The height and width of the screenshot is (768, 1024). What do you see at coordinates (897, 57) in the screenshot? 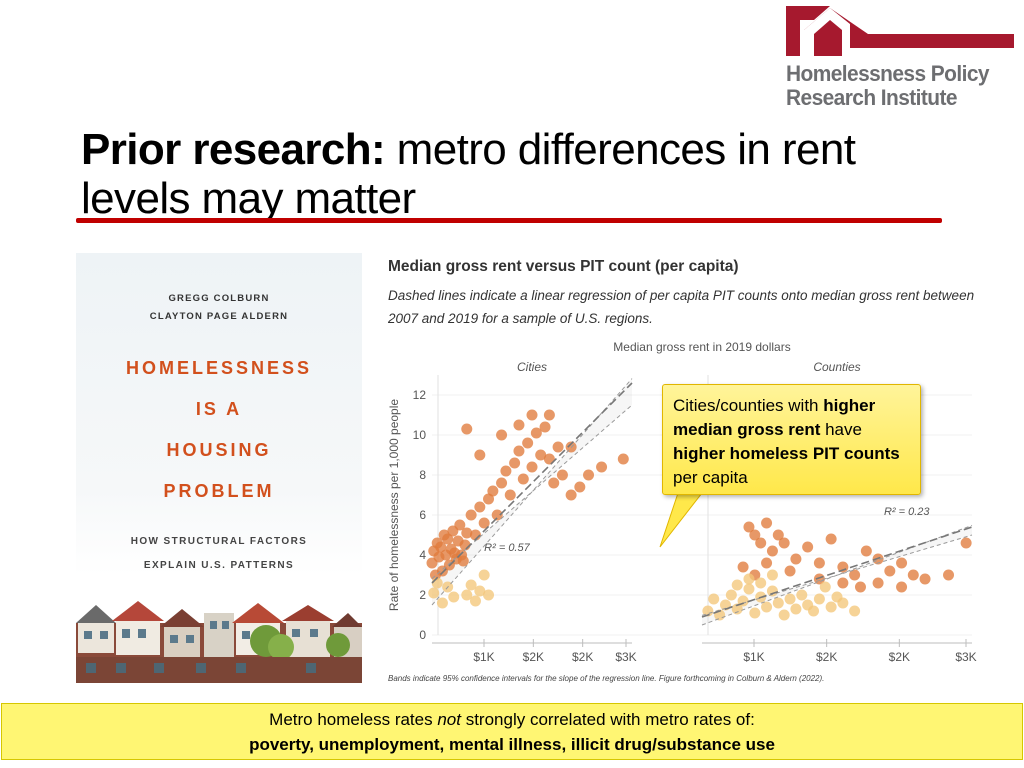
I see `hpri-logo: Homelessness Policy Research Institute` at bounding box center [897, 57].